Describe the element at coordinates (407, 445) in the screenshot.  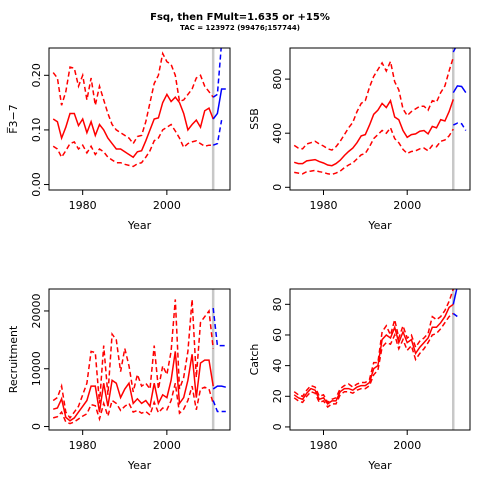
I see `x-tick-label-catch-1: 2000` at that location.